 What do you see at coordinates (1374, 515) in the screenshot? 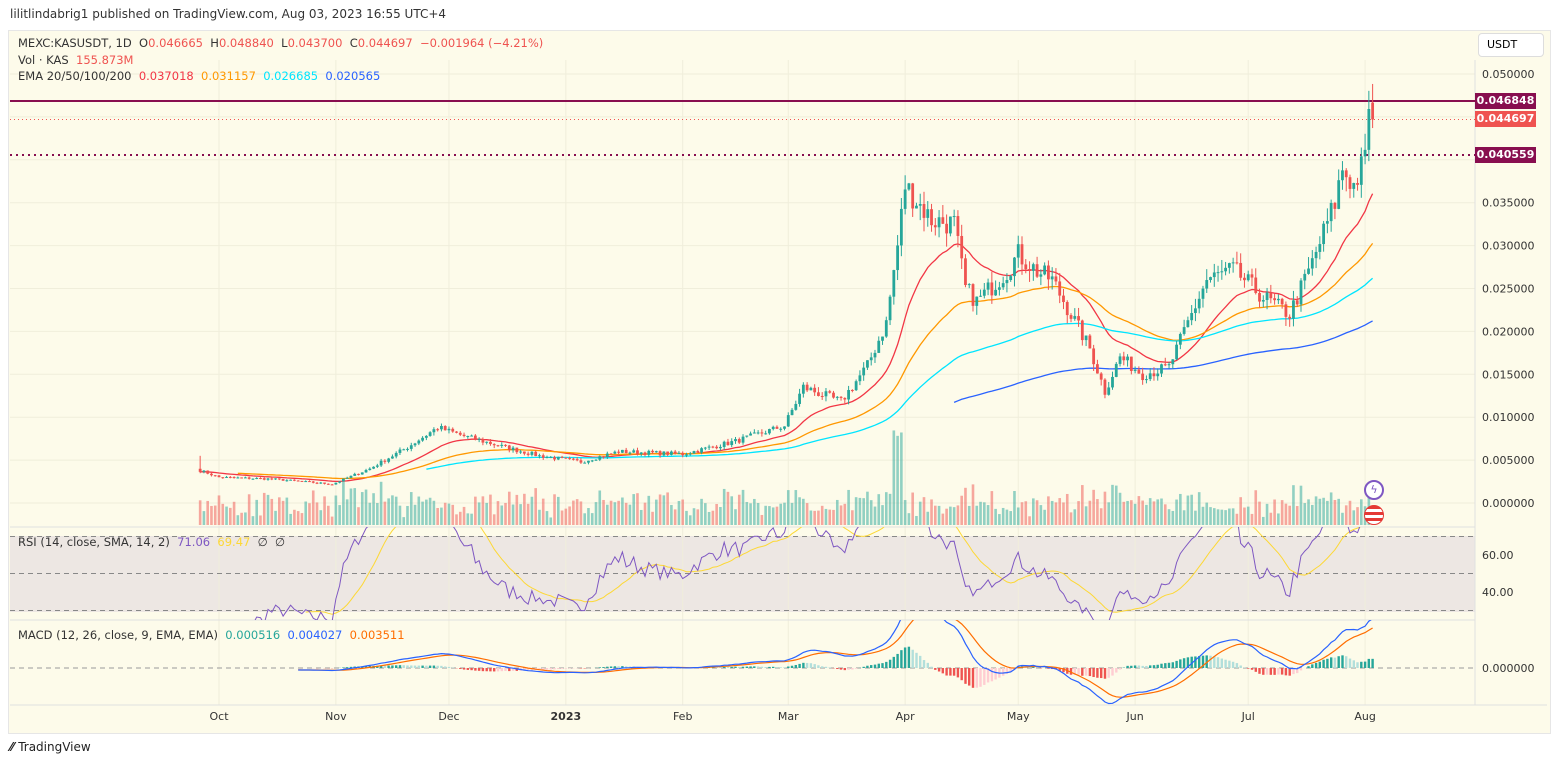
I see `us-flag-icon` at bounding box center [1374, 515].